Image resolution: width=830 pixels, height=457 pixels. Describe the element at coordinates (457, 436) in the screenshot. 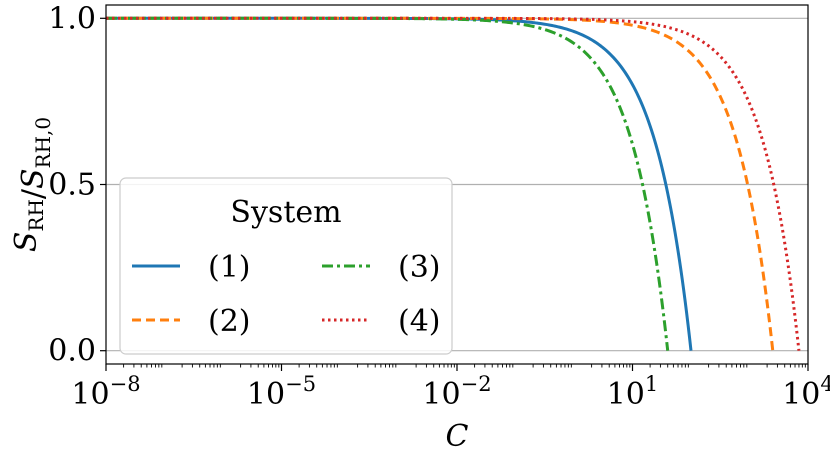

I see `x-axis-label: C` at that location.